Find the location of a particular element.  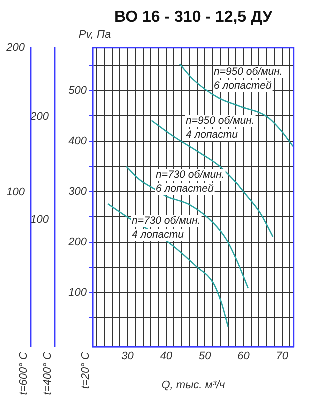

y2-tick-label: 100 is located at coordinates (40, 220).